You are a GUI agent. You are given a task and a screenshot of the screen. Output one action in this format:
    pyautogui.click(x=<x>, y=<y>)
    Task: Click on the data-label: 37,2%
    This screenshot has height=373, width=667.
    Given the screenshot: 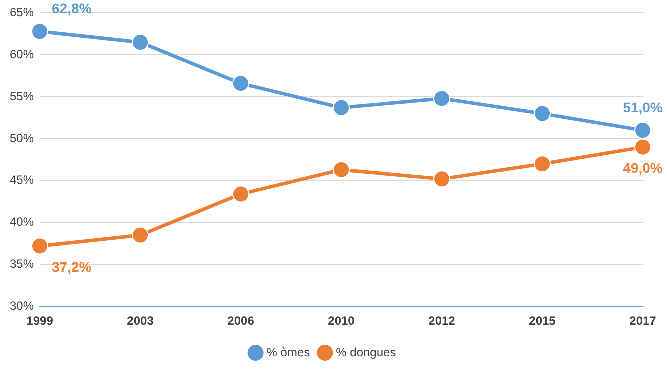 What is the action you would take?
    pyautogui.click(x=72, y=267)
    